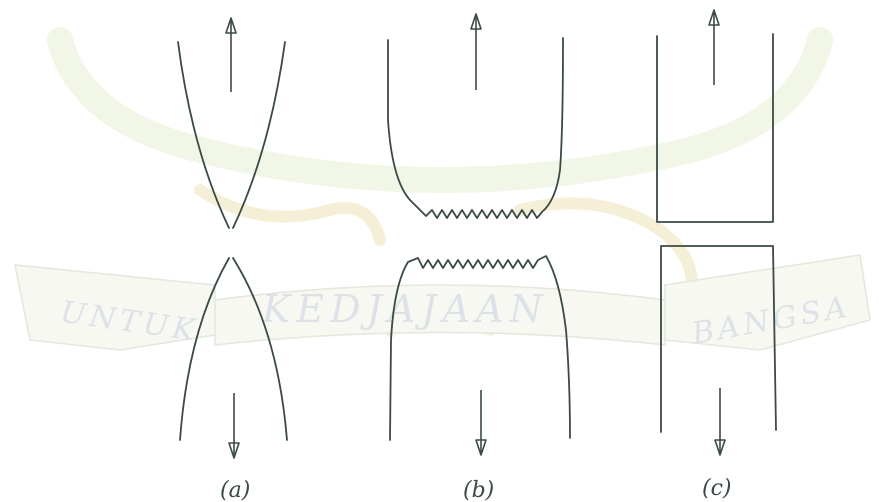 This screenshot has height=502, width=879. What do you see at coordinates (717, 488) in the screenshot?
I see `panel-c-label: (c)` at bounding box center [717, 488].